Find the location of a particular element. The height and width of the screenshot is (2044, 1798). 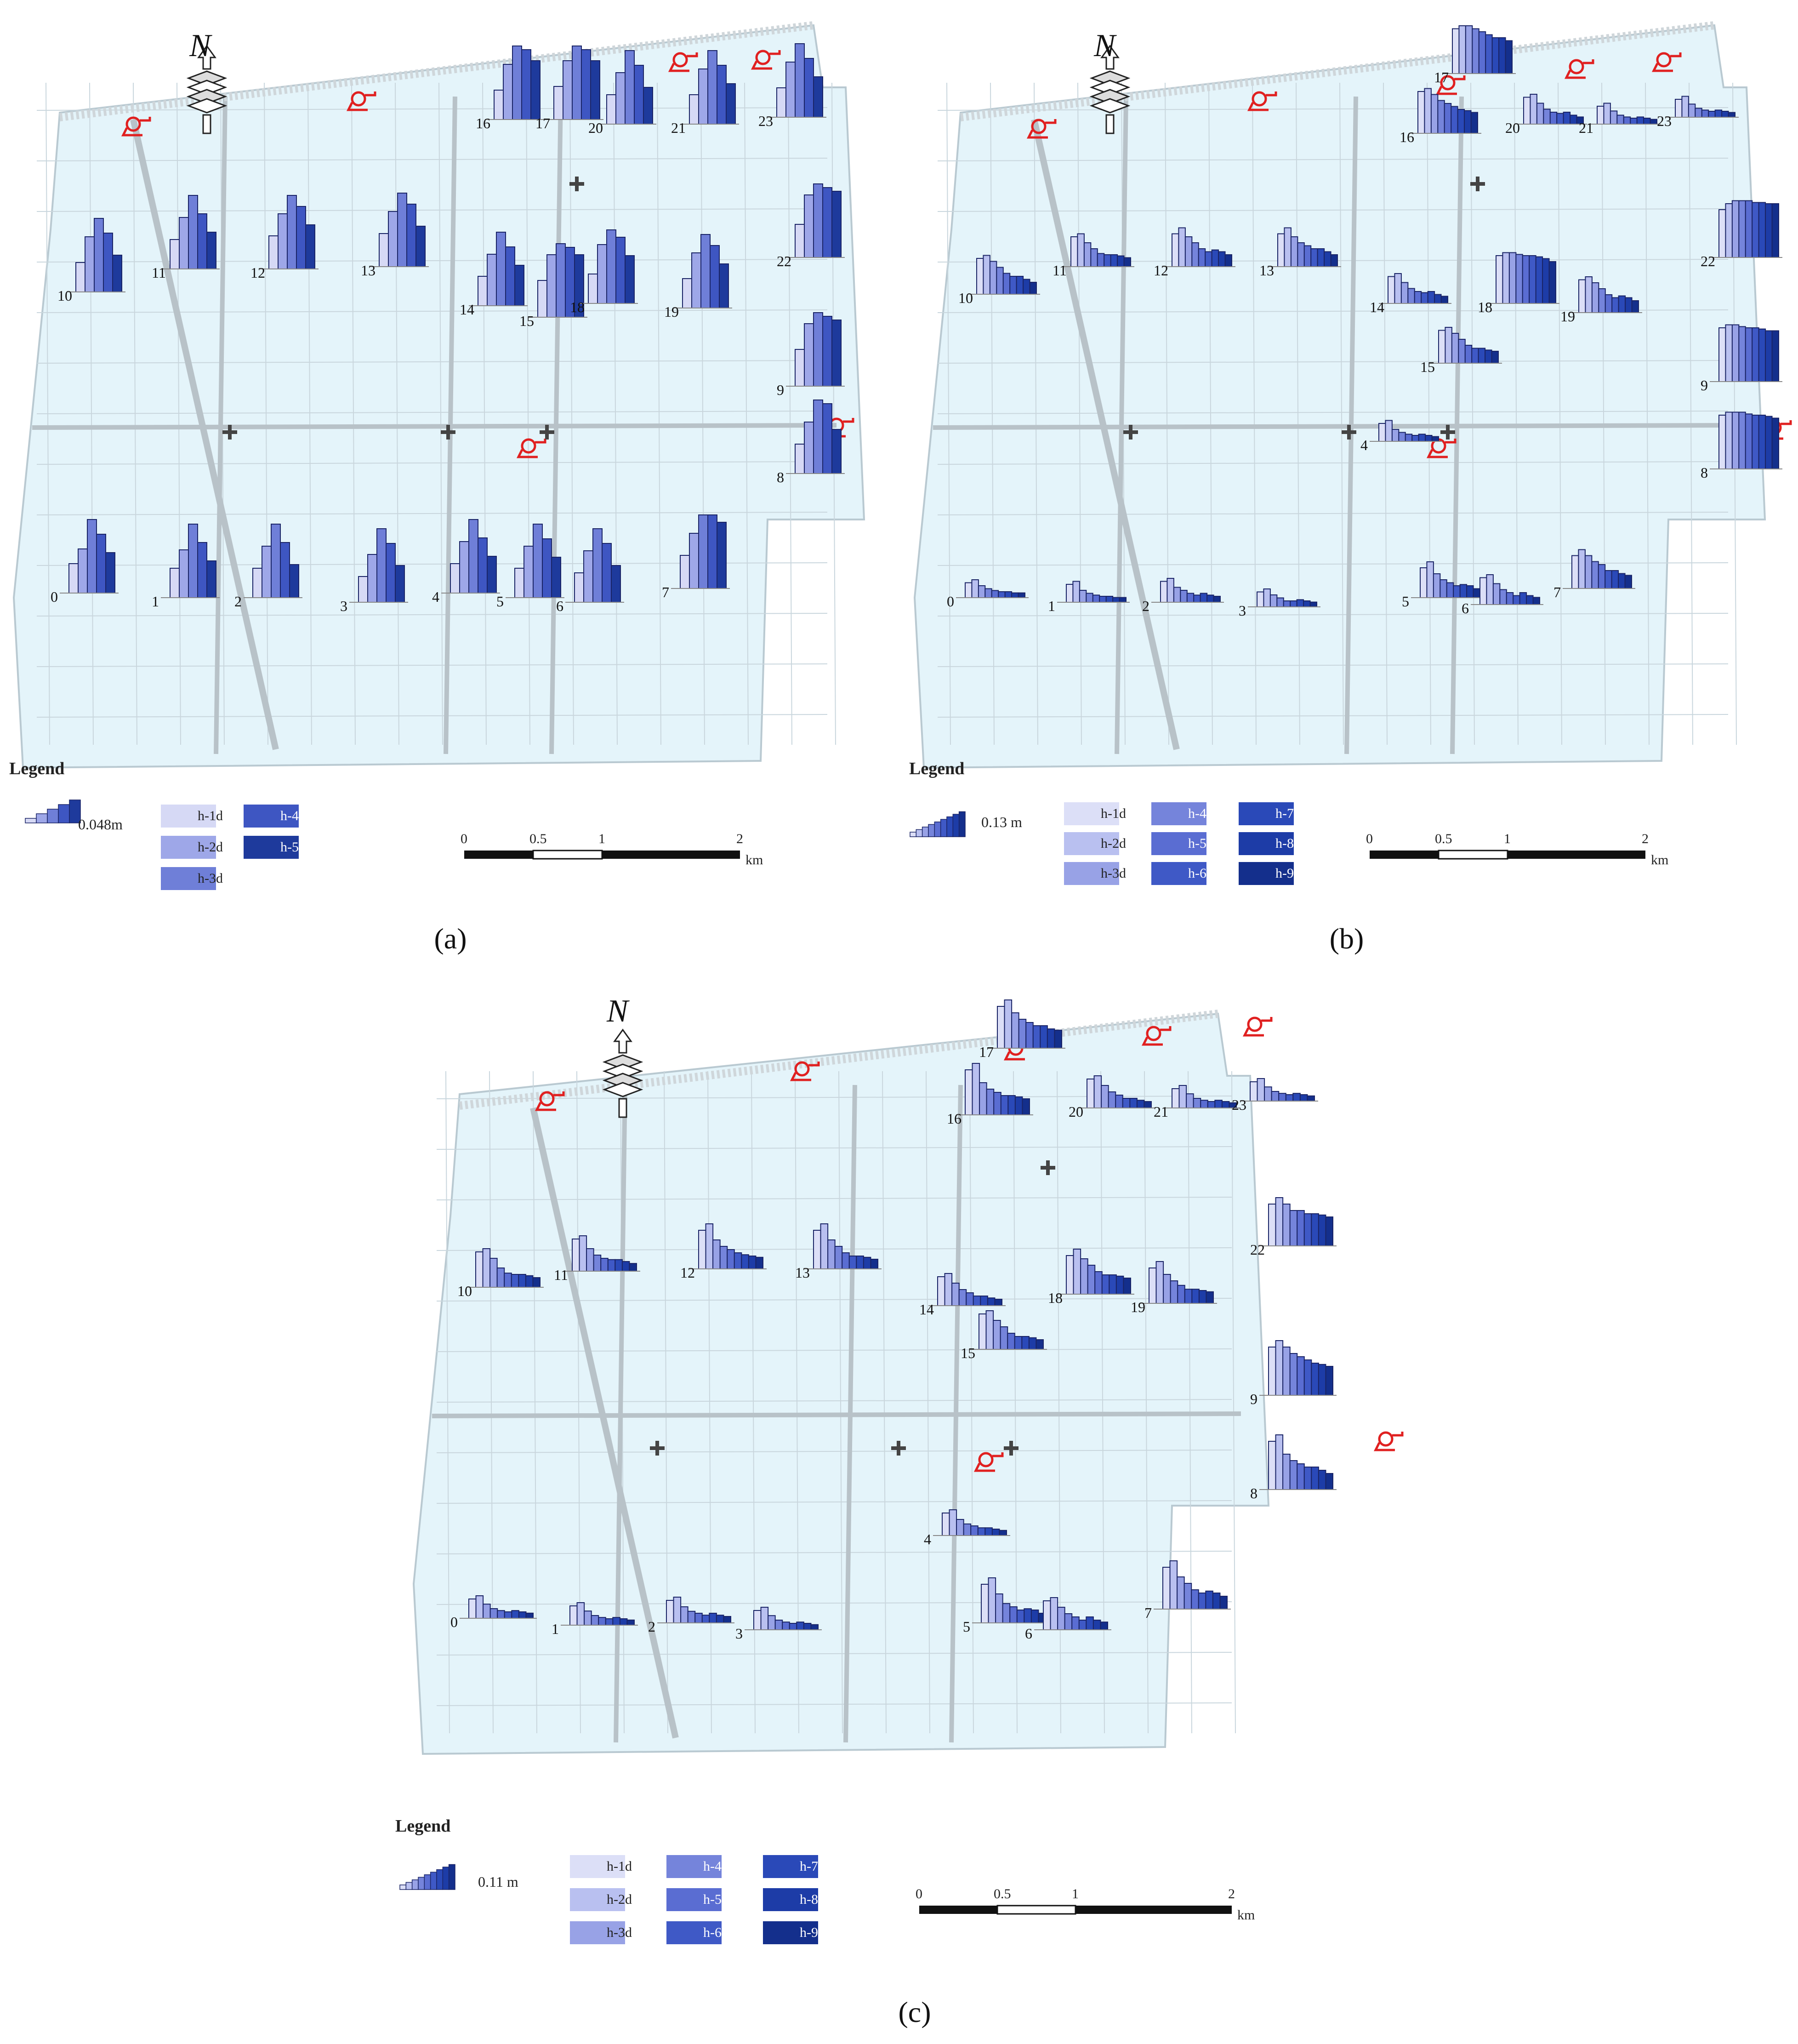

scale-bar is located at coordinates (1507, 855).